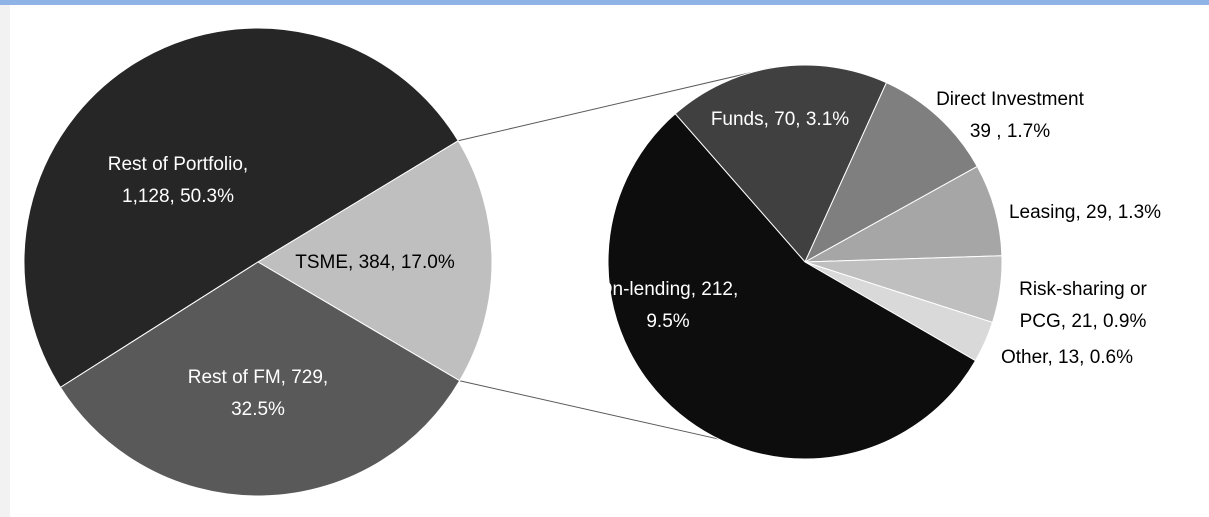  I want to click on slice-label: Rest of FM, 729,, so click(258, 377).